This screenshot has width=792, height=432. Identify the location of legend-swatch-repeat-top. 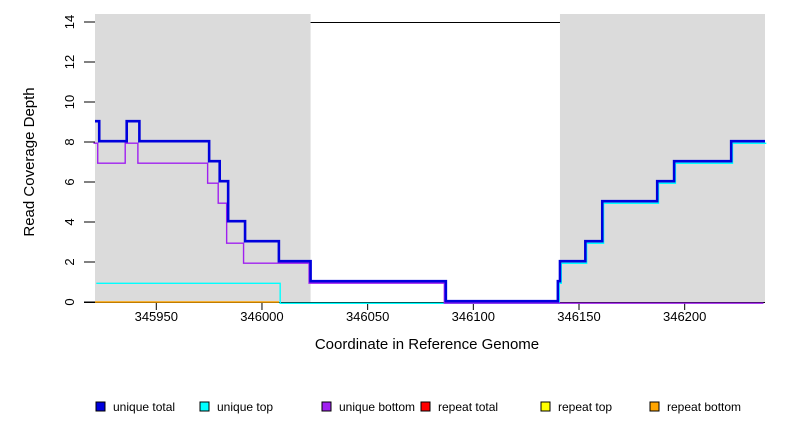
(545, 406).